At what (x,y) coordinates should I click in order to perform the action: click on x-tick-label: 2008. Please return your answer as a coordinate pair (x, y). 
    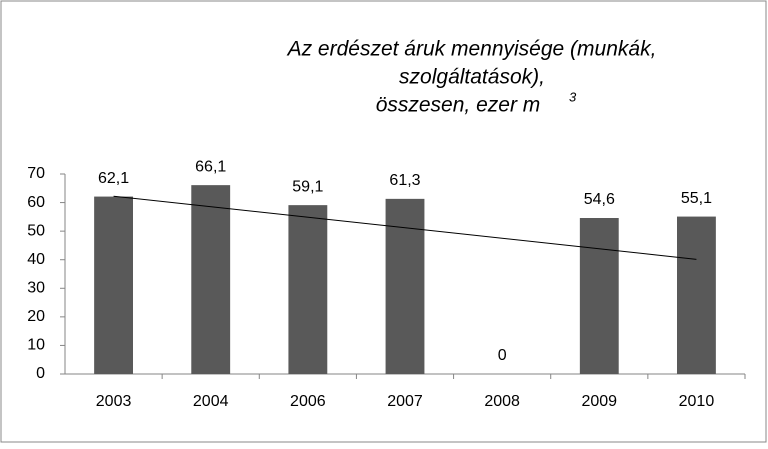
    Looking at the image, I should click on (502, 401).